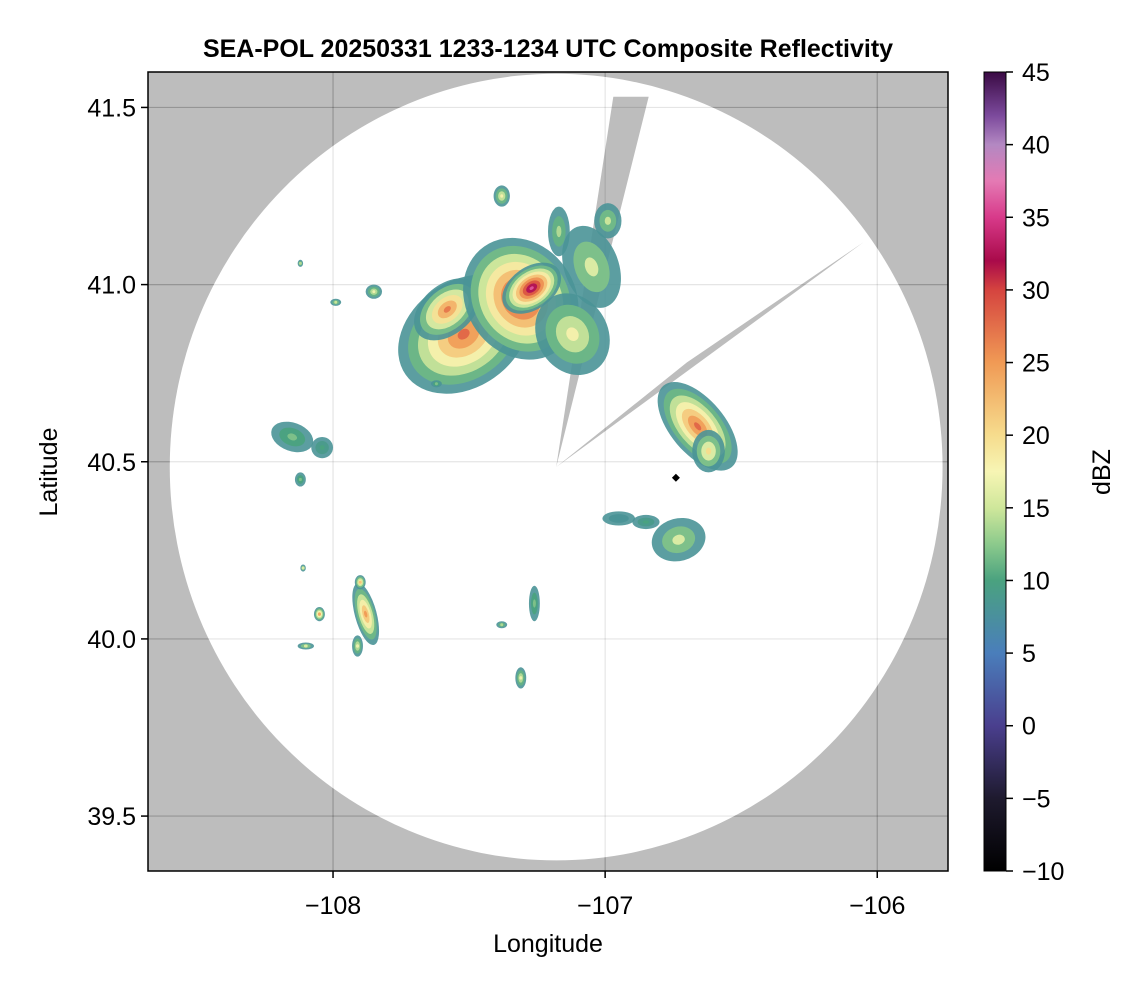  What do you see at coordinates (675, 477) in the screenshot?
I see `site-marker` at bounding box center [675, 477].